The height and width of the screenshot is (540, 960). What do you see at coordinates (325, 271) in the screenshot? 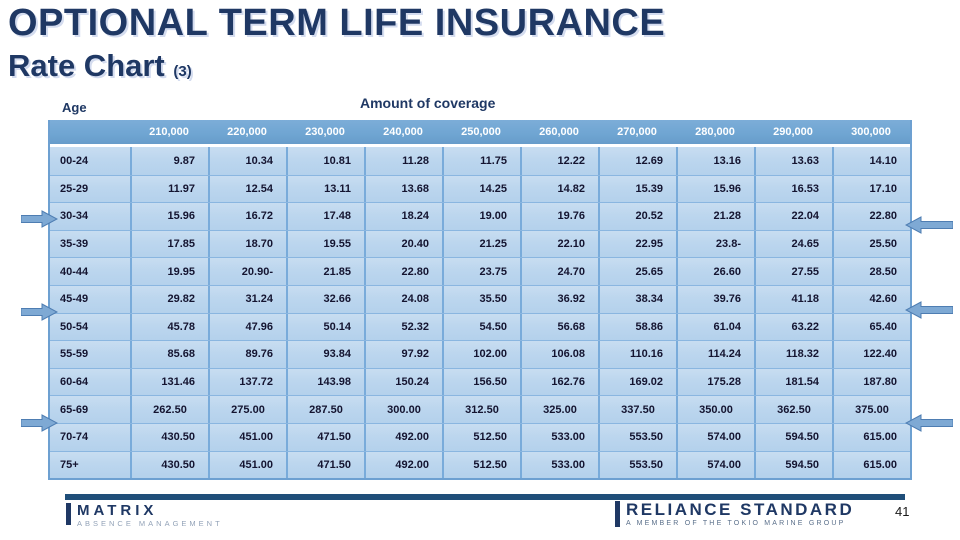
I see `rate-cell: 21.85` at bounding box center [325, 271].